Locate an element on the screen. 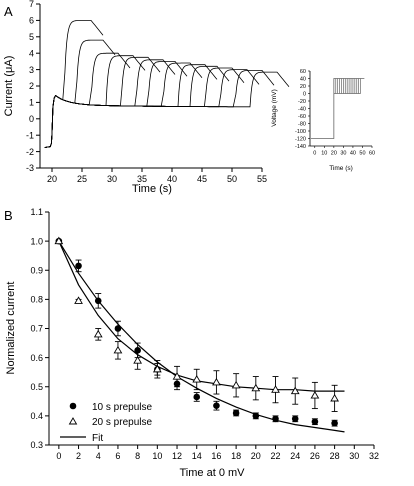  x-tick-label: 16 is located at coordinates (216, 456).